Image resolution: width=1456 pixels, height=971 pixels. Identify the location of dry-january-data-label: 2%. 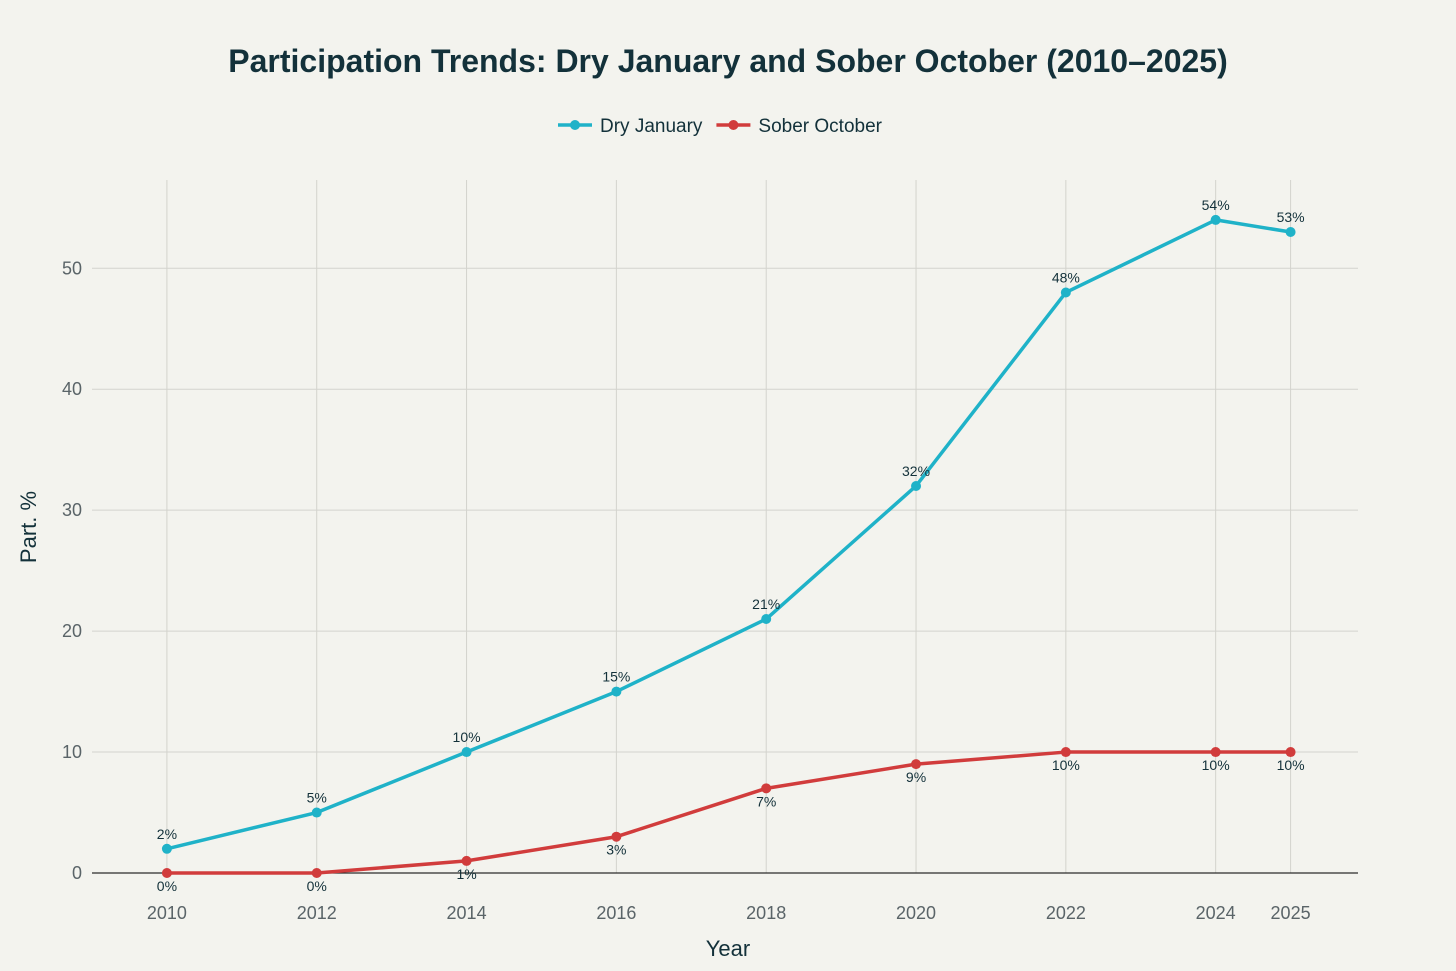
(167, 834).